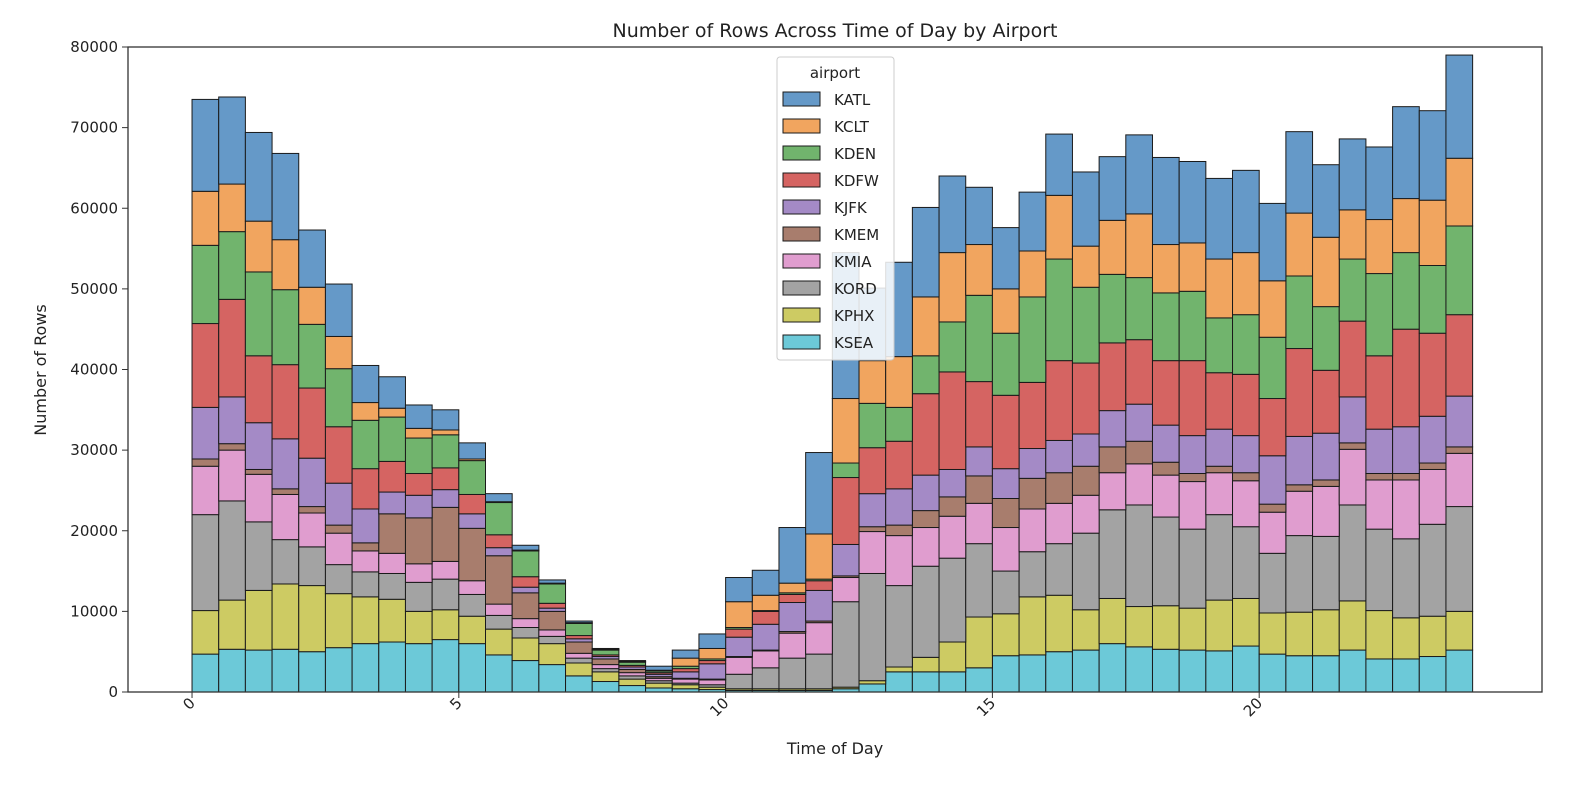 The image size is (1592, 802). What do you see at coordinates (801, 99) in the screenshot?
I see `legend-swatch-katl` at bounding box center [801, 99].